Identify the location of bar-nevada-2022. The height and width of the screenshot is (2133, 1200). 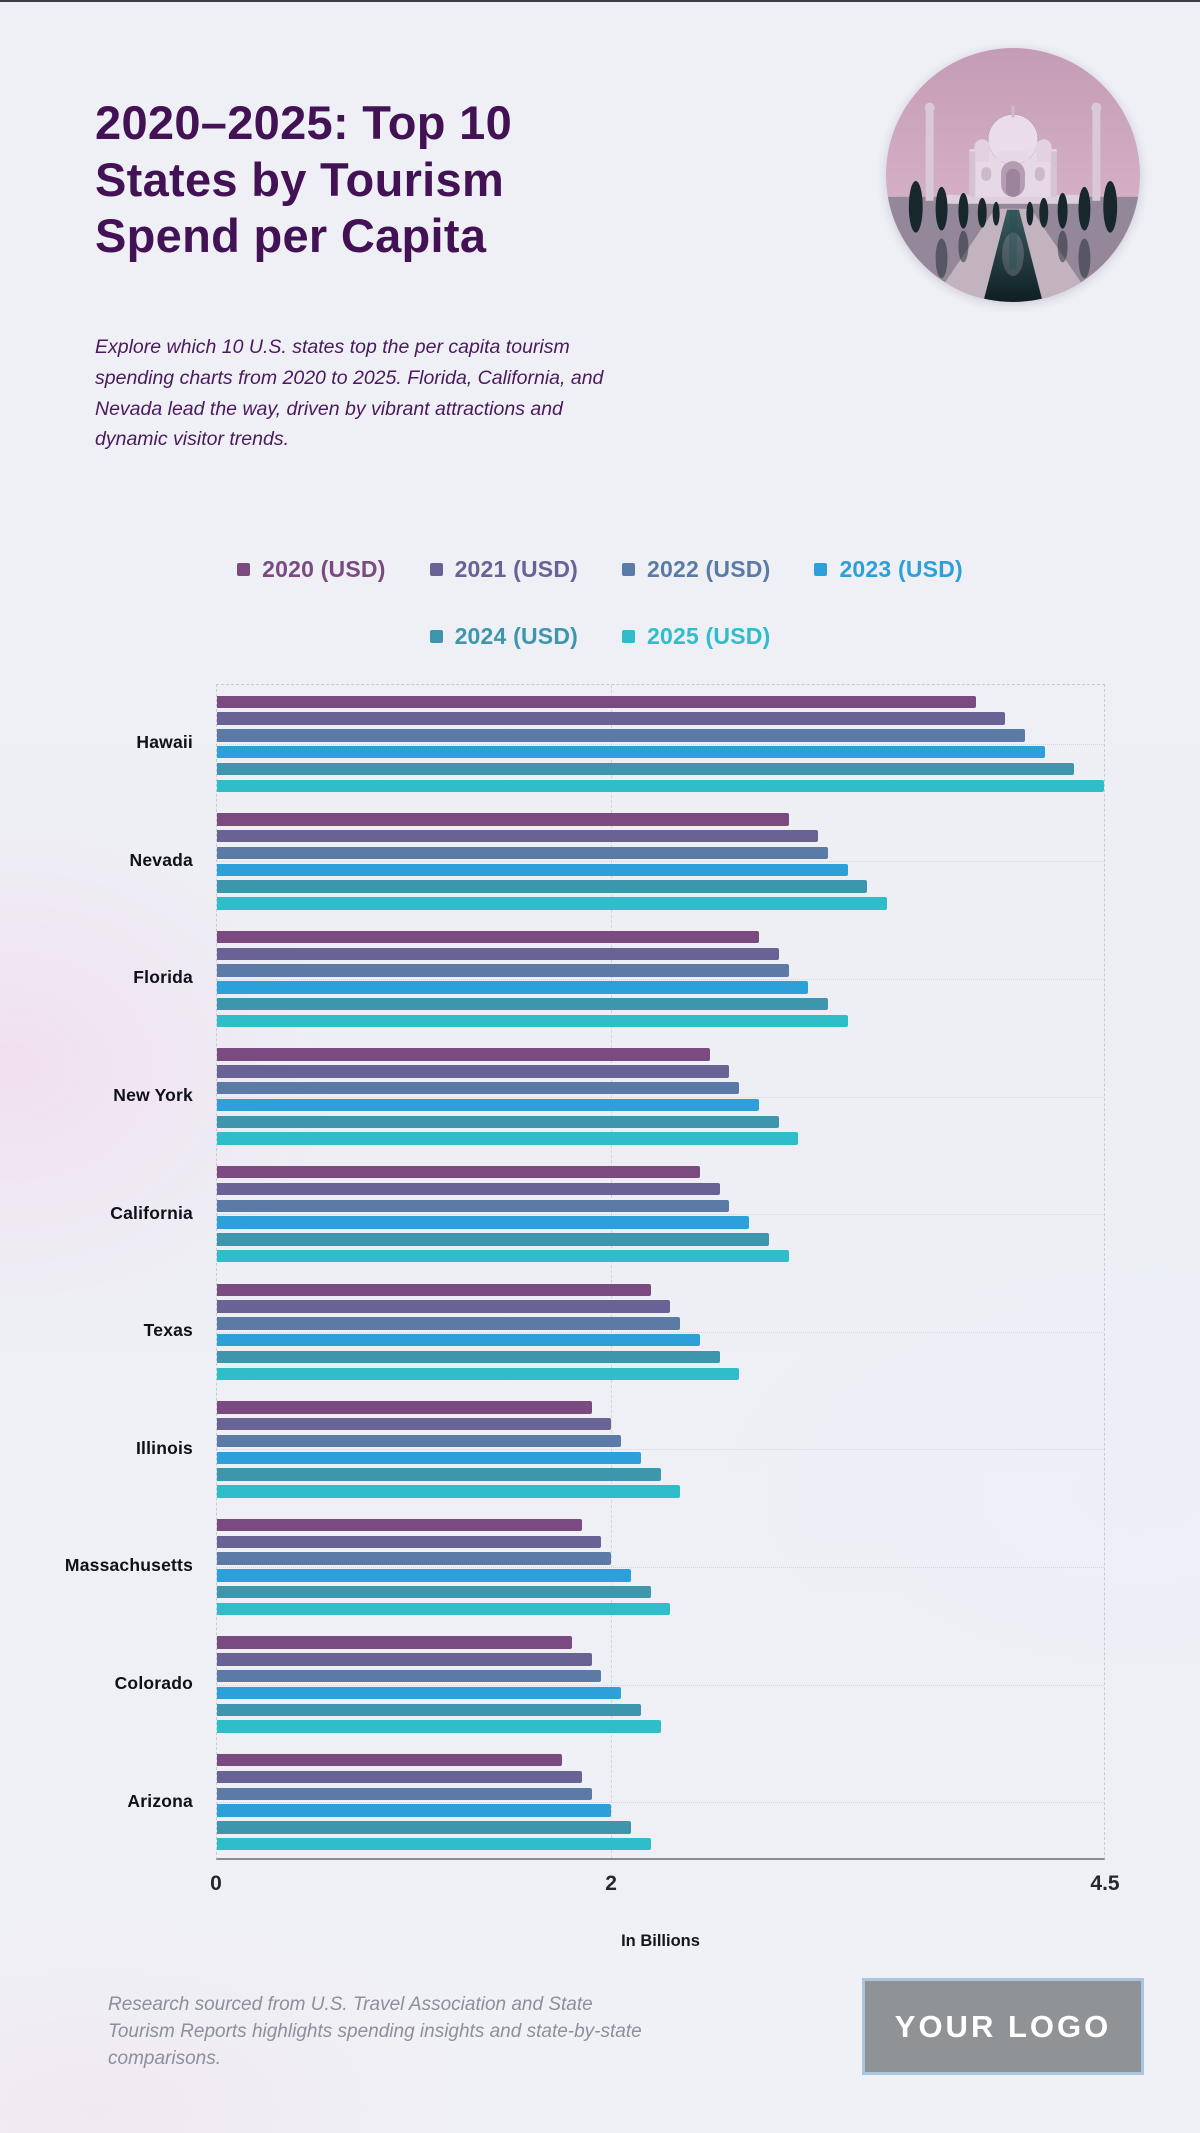
(523, 853).